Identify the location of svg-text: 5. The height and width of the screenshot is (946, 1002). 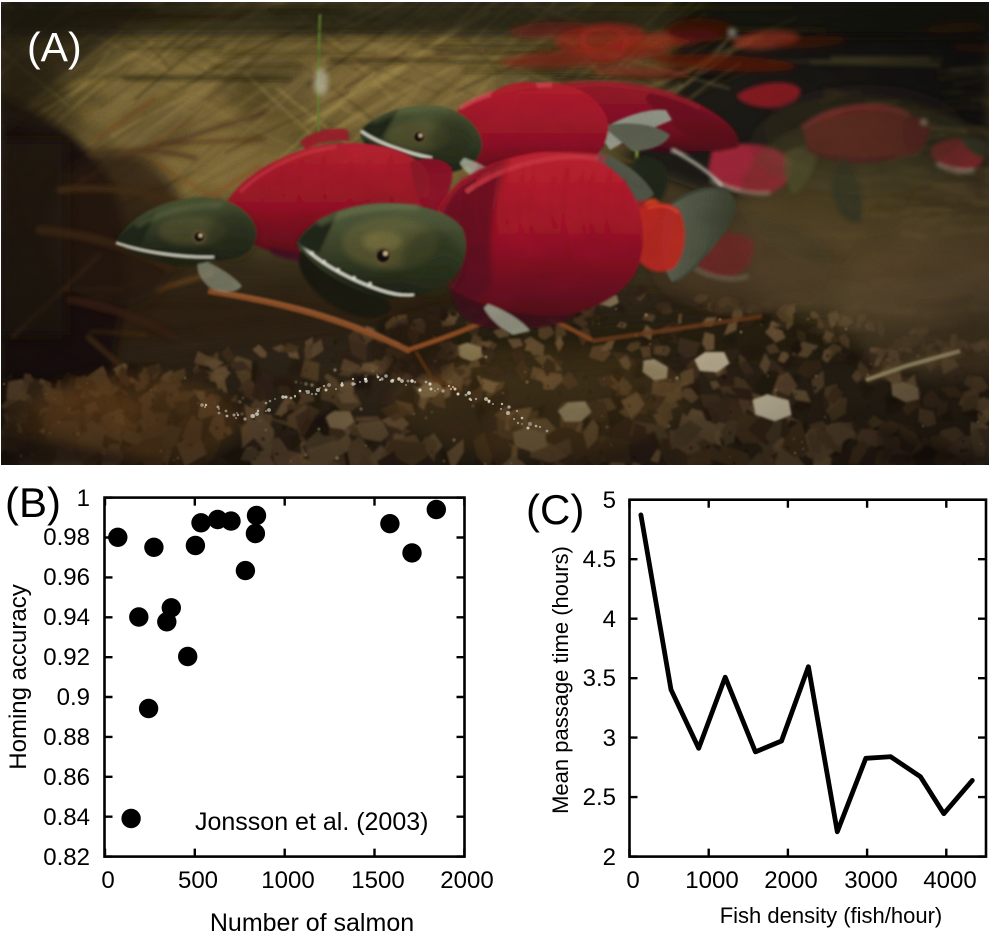
(609, 500).